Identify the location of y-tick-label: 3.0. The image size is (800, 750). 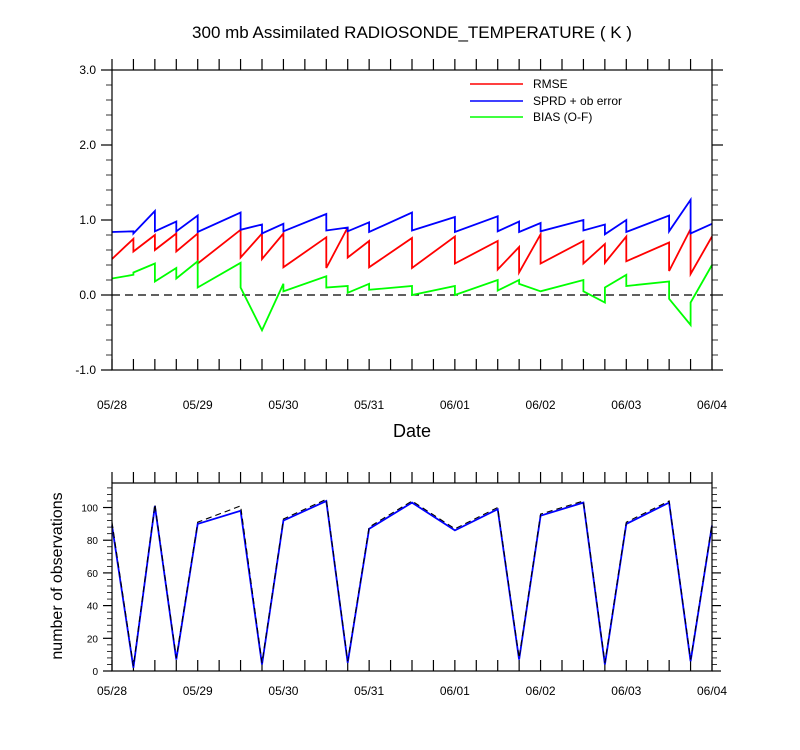
(87, 70).